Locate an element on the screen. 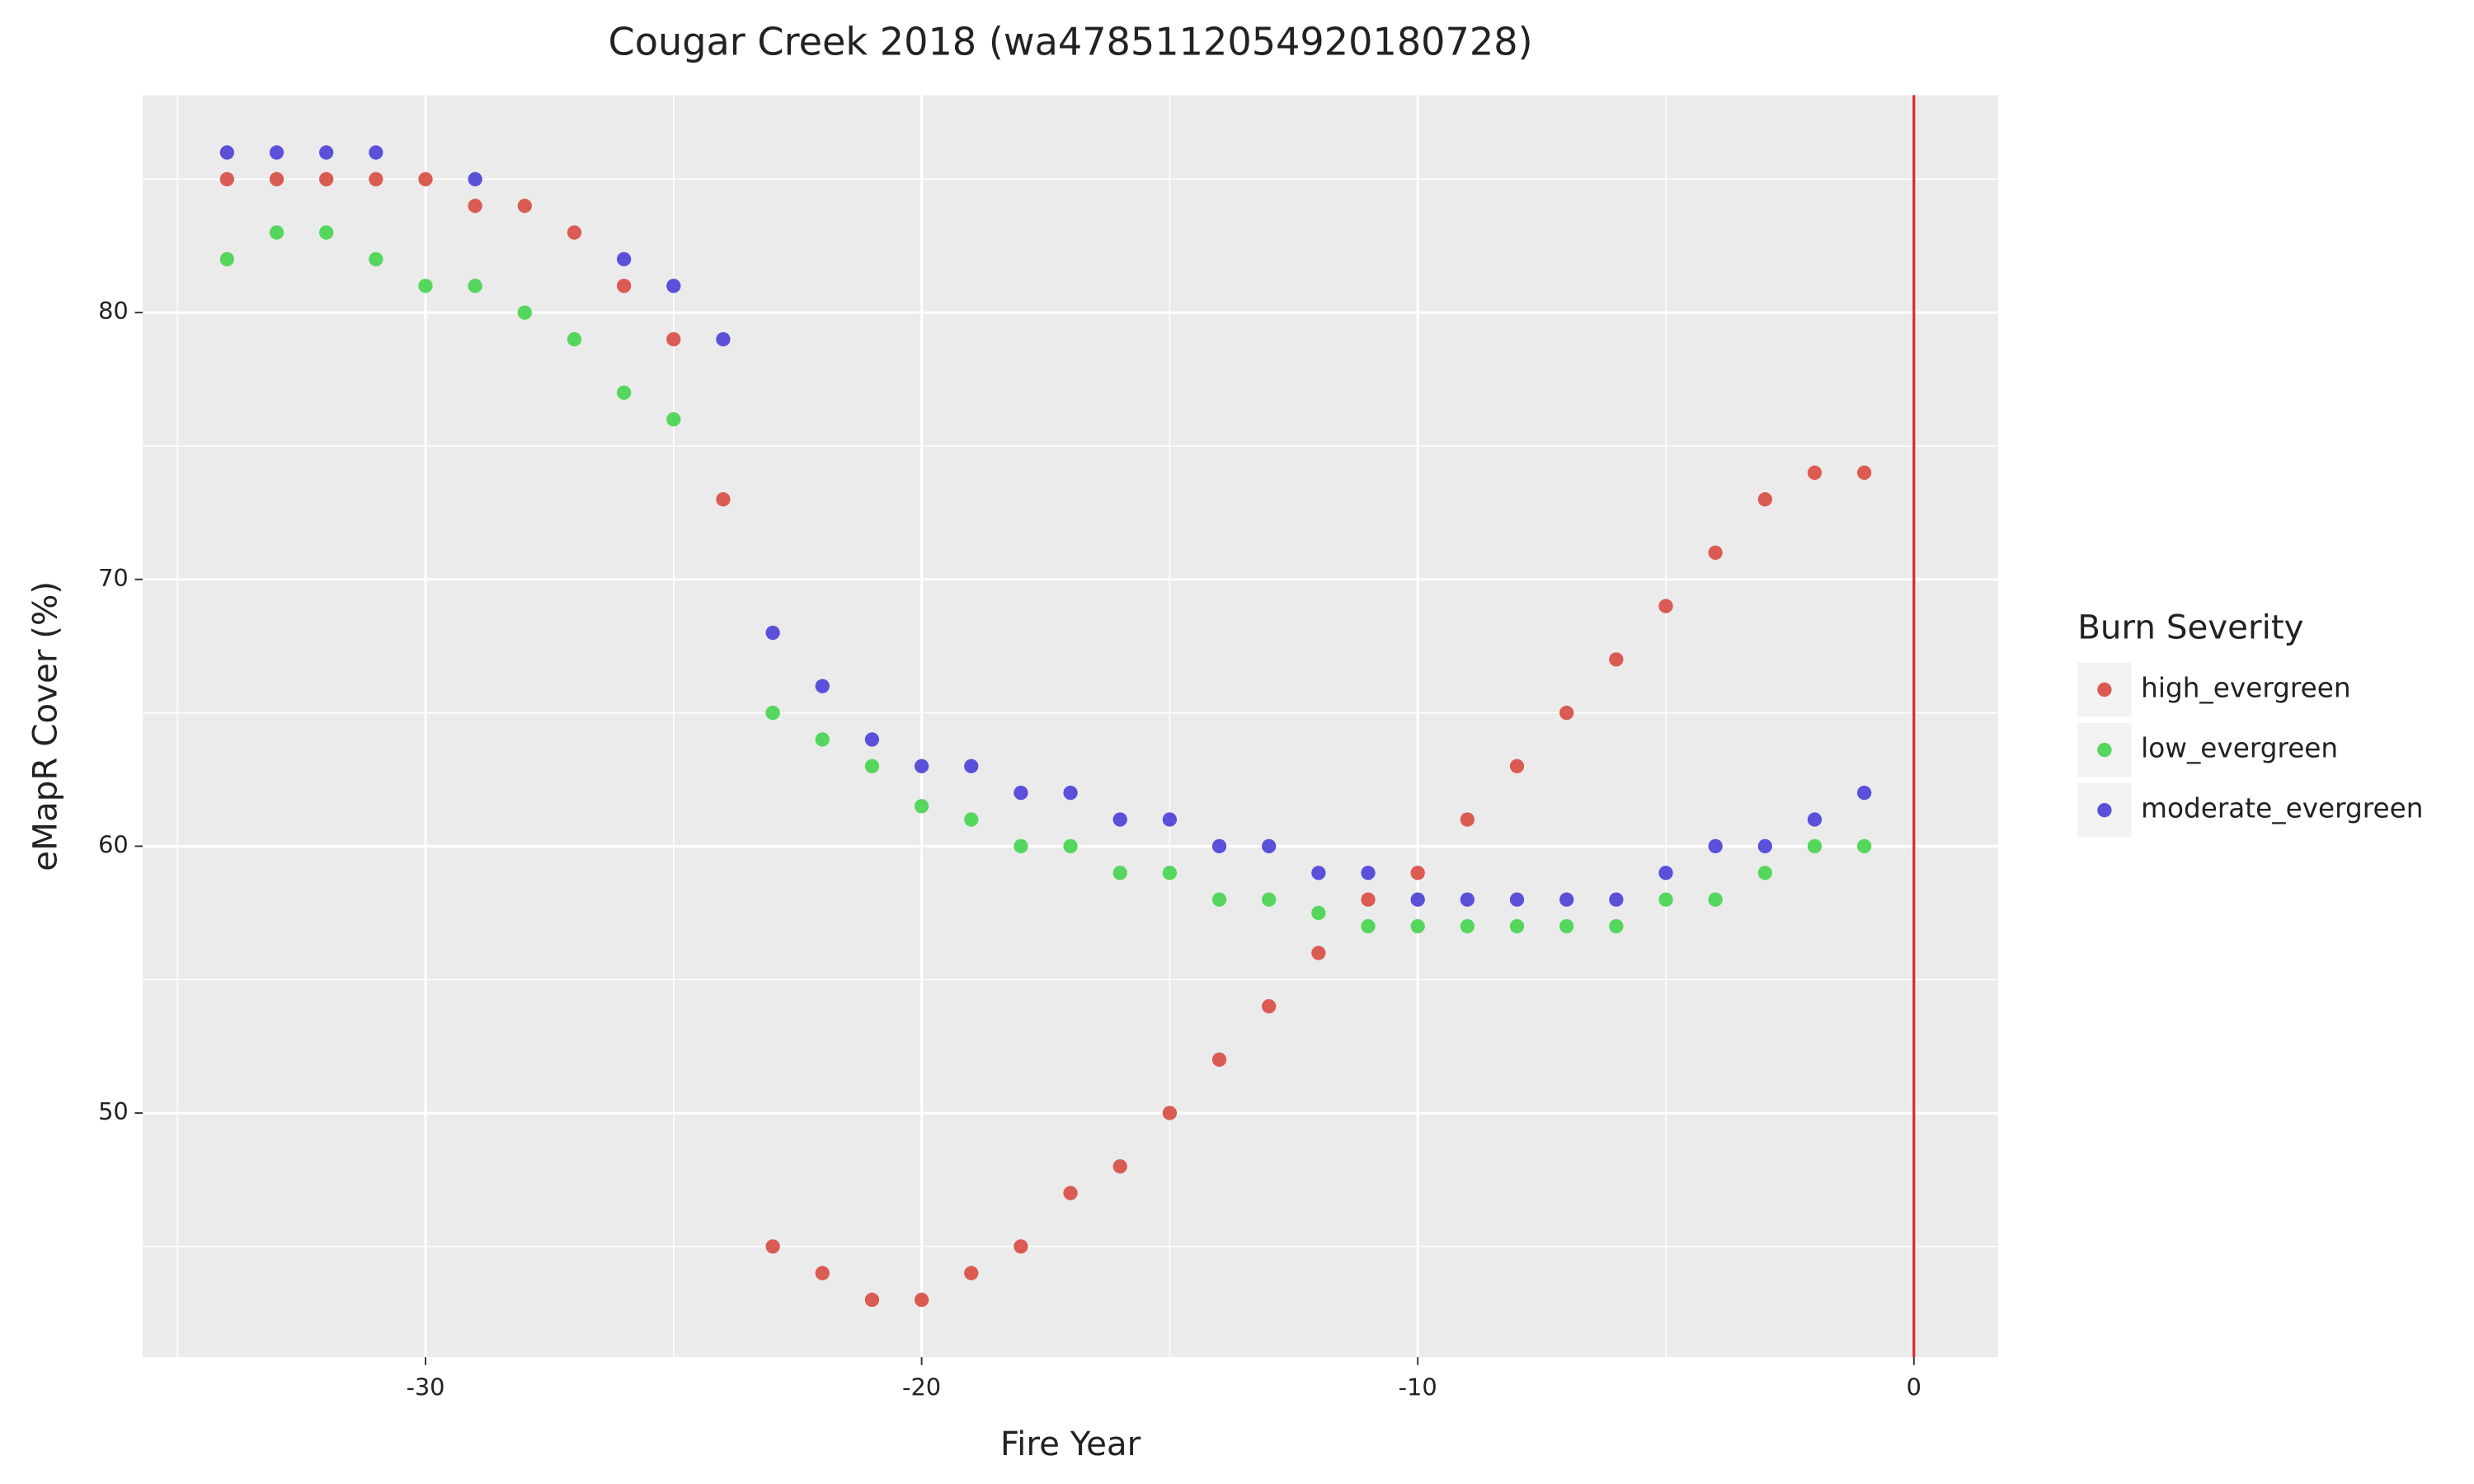  y-tick-label: 60 is located at coordinates (113, 844).